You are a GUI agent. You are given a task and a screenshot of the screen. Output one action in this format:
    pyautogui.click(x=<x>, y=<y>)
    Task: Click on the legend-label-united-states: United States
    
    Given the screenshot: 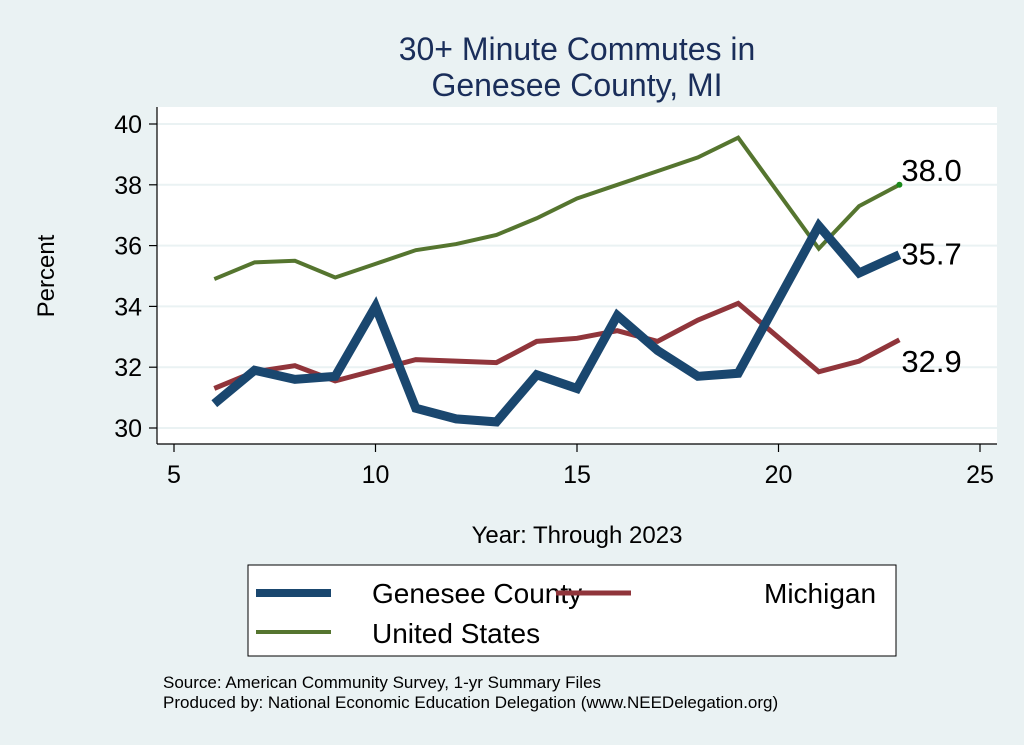 What is the action you would take?
    pyautogui.click(x=456, y=633)
    